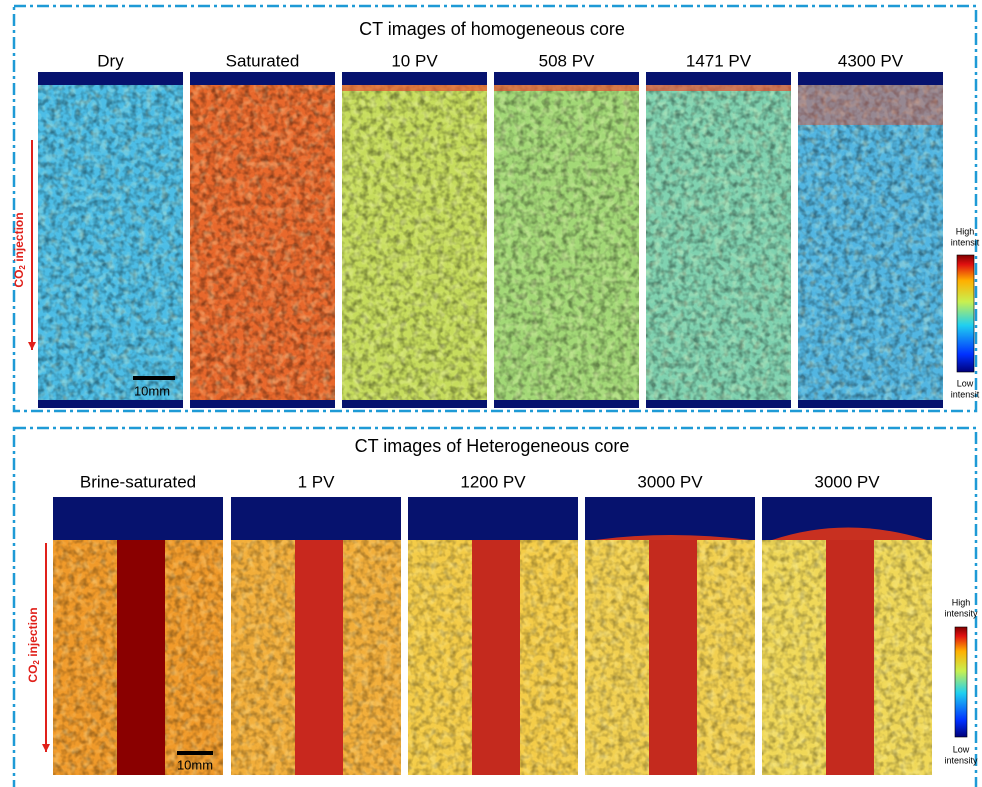  I want to click on legend-high: intensity, so click(961, 613).